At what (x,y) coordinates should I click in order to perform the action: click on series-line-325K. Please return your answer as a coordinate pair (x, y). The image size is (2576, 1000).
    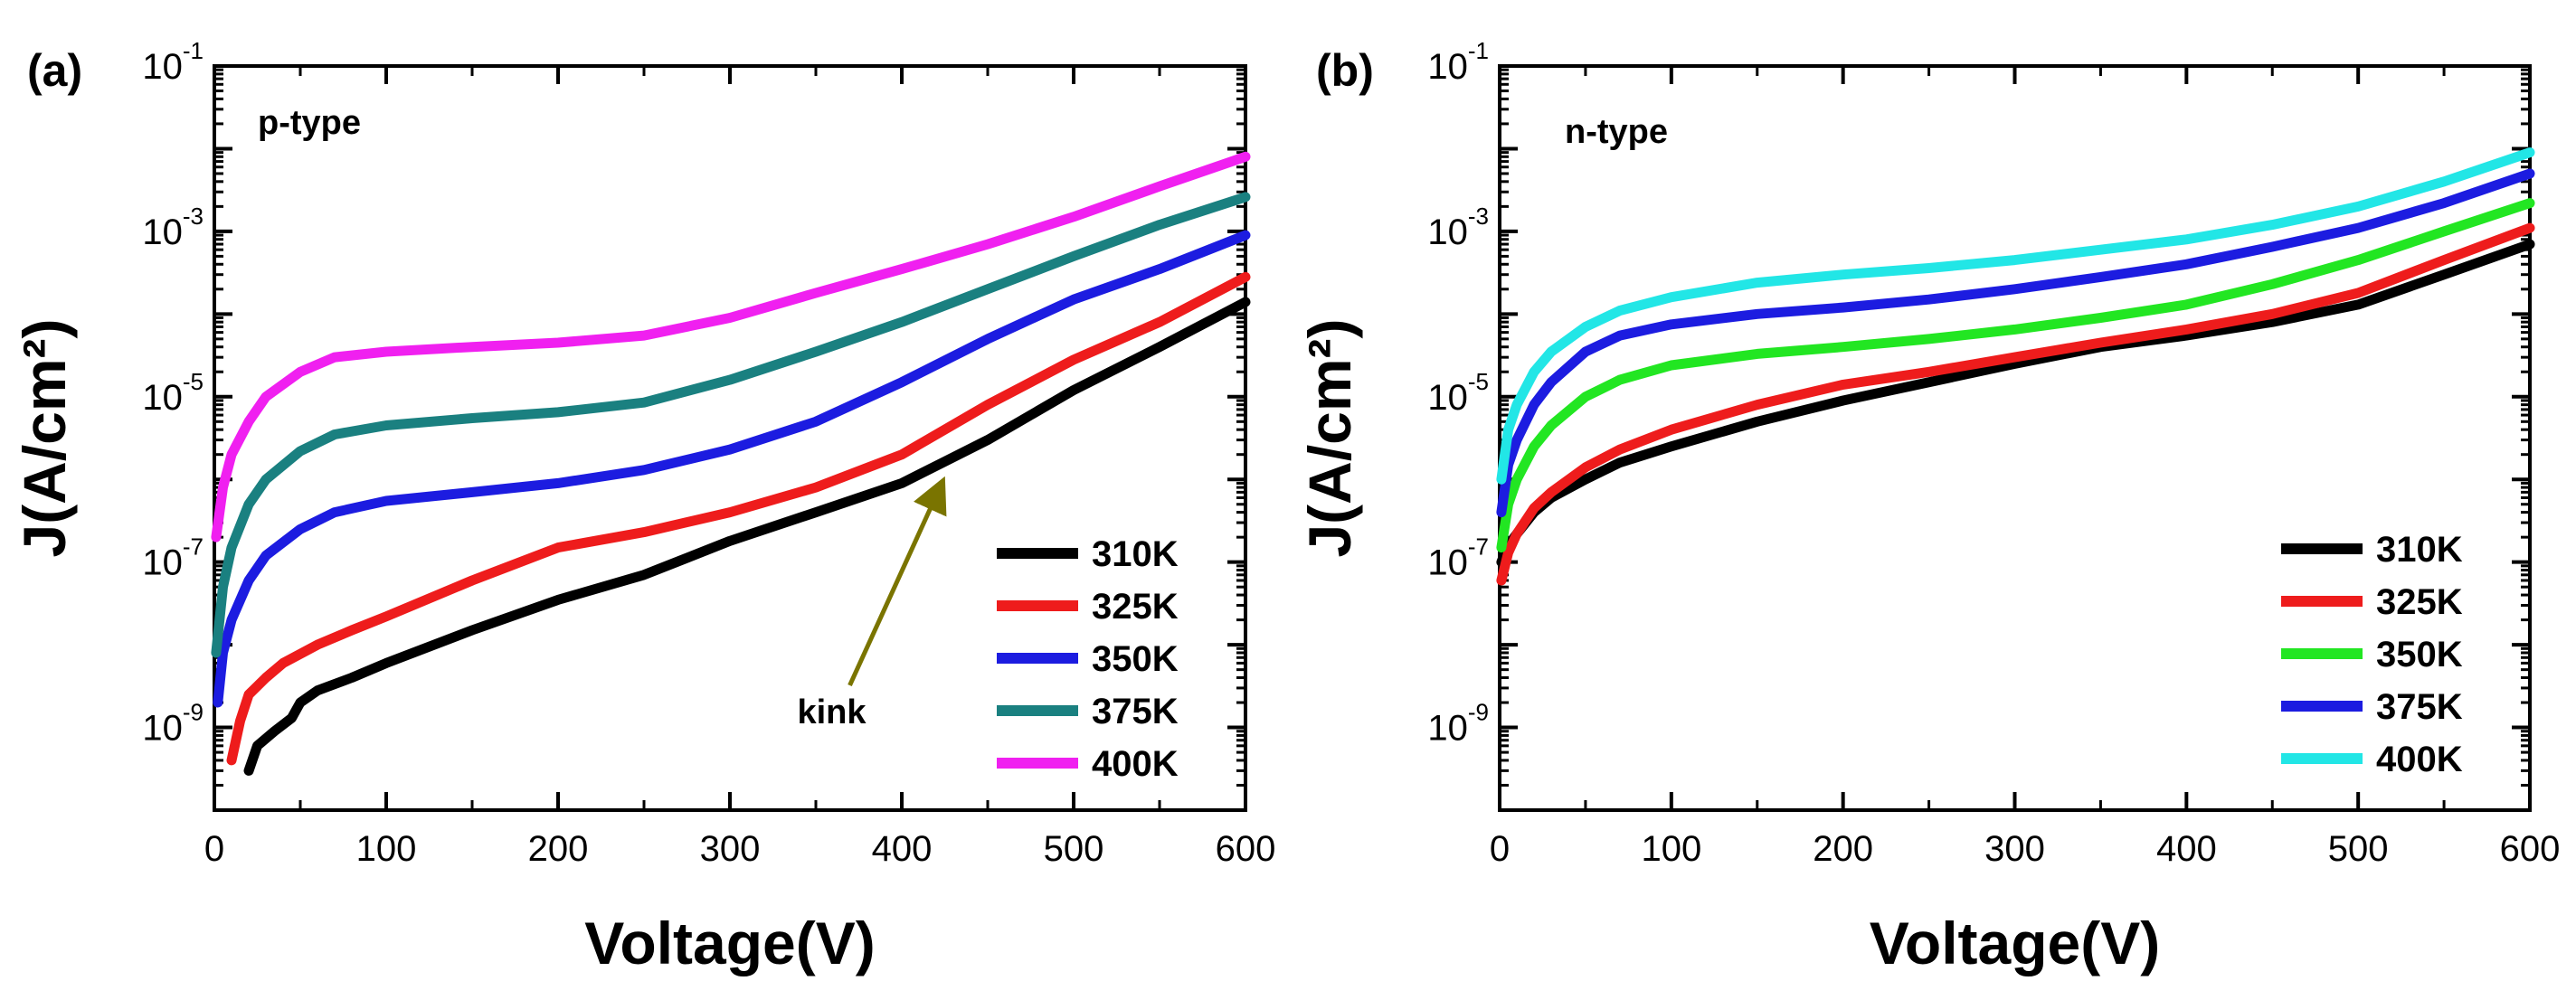
    Looking at the image, I should click on (2015, 404).